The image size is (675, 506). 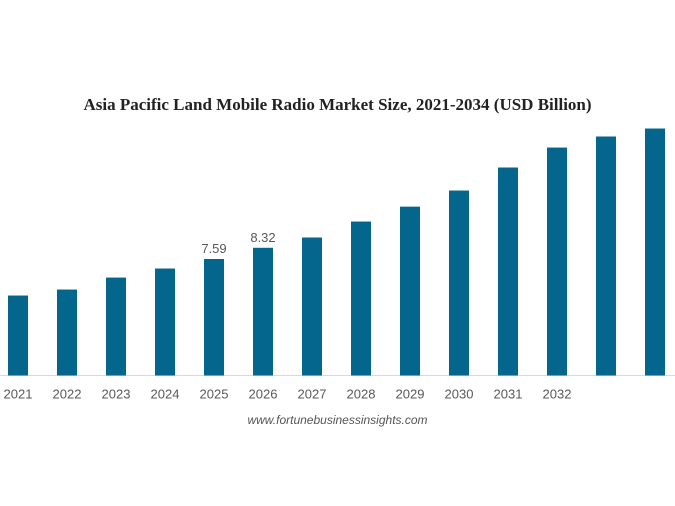 What do you see at coordinates (410, 394) in the screenshot?
I see `x-tick-label: 2029` at bounding box center [410, 394].